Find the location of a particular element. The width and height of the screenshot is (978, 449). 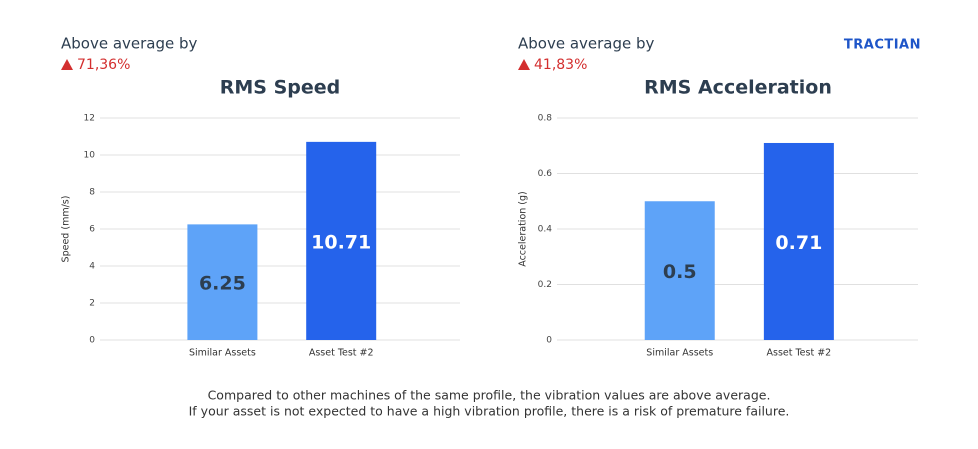

y-tick-label: 0.4 is located at coordinates (545, 230).